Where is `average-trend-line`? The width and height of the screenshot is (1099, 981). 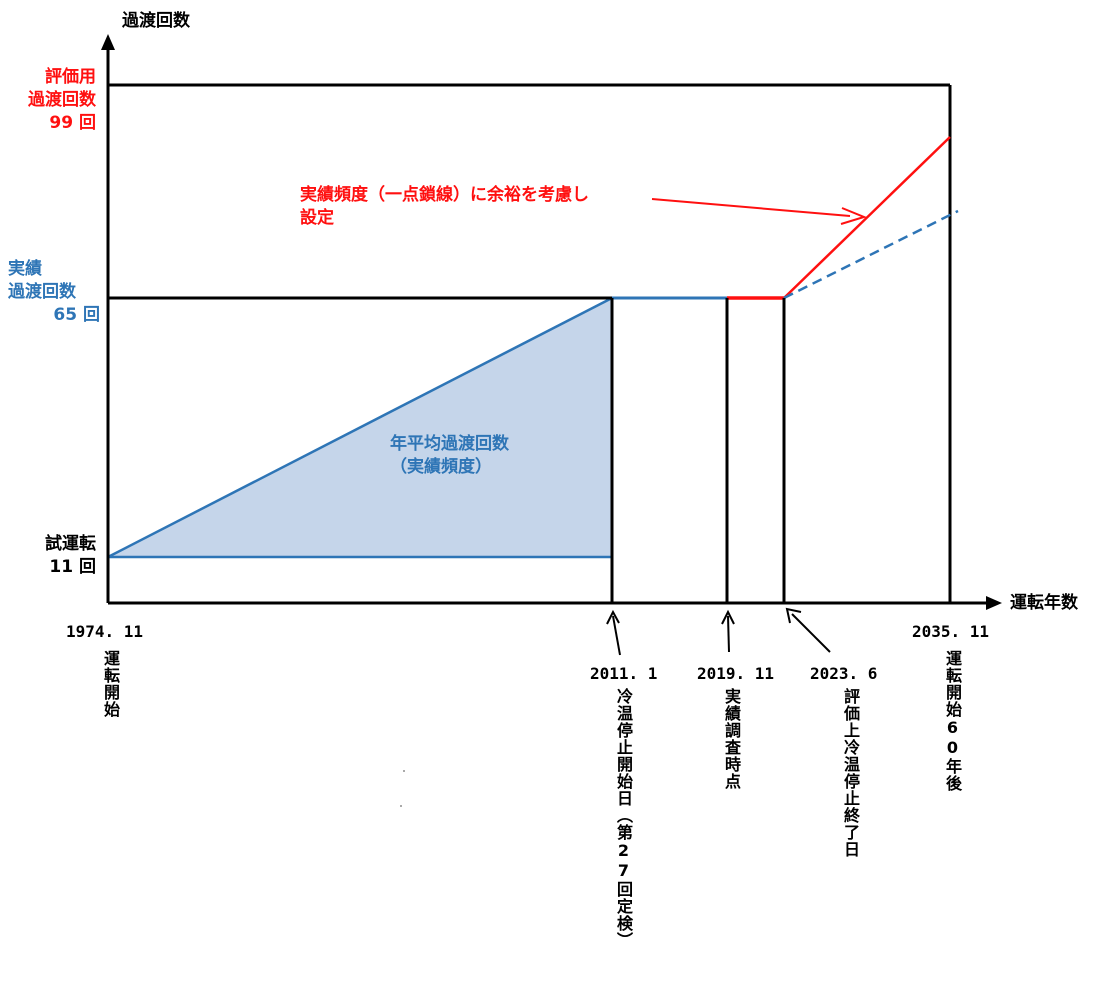 average-trend-line is located at coordinates (360, 427).